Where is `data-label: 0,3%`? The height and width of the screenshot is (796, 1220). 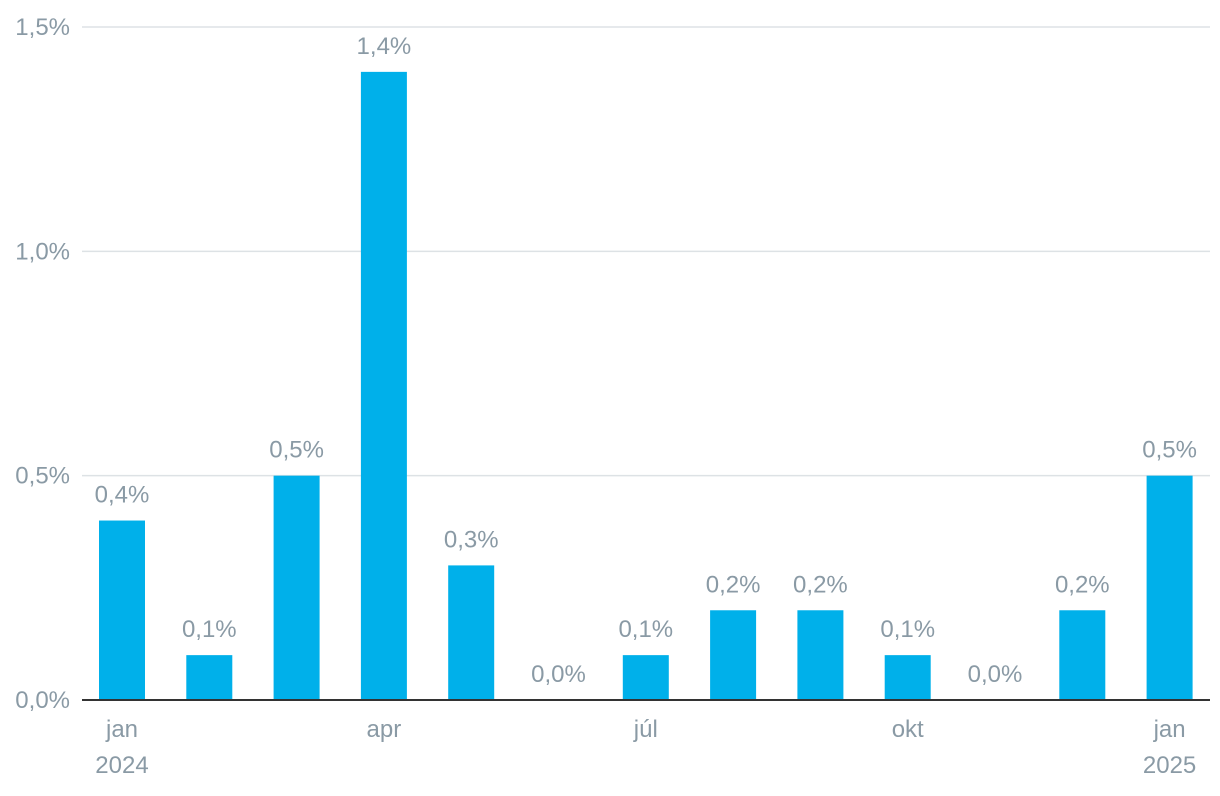
data-label: 0,3% is located at coordinates (471, 539).